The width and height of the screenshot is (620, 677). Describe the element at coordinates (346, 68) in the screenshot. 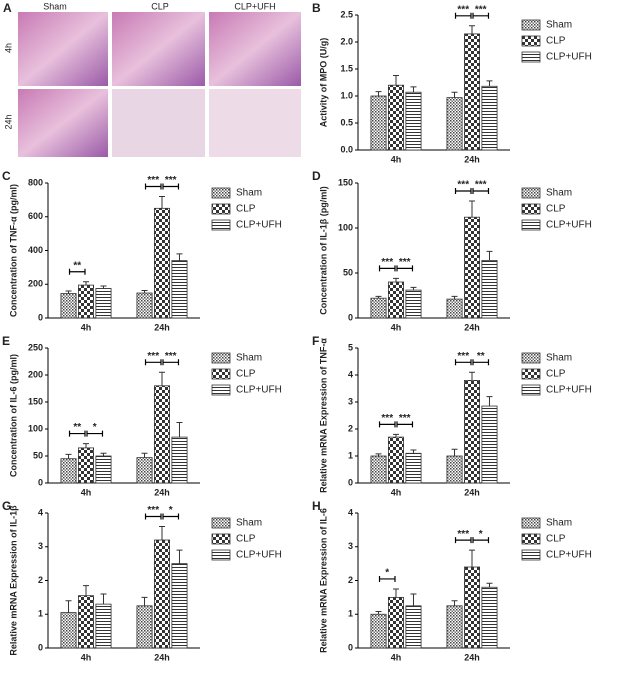

I see `y-tick-label: 1.5` at that location.